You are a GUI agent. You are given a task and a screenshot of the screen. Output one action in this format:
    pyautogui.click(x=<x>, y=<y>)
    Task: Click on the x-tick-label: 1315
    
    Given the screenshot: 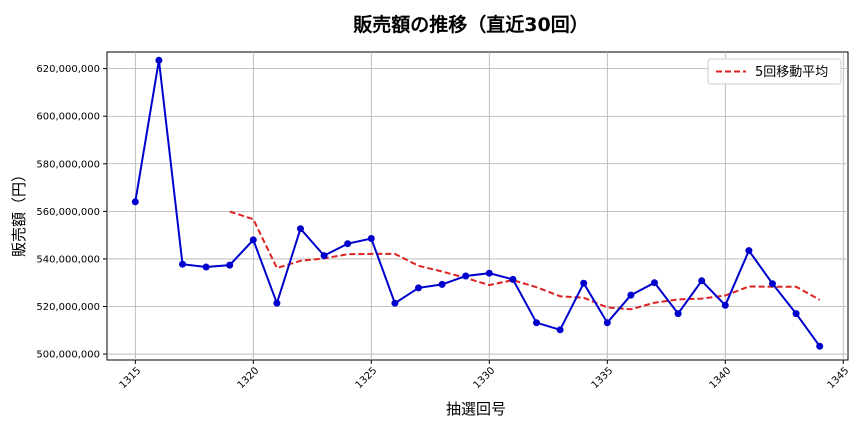 What is the action you would take?
    pyautogui.click(x=131, y=378)
    